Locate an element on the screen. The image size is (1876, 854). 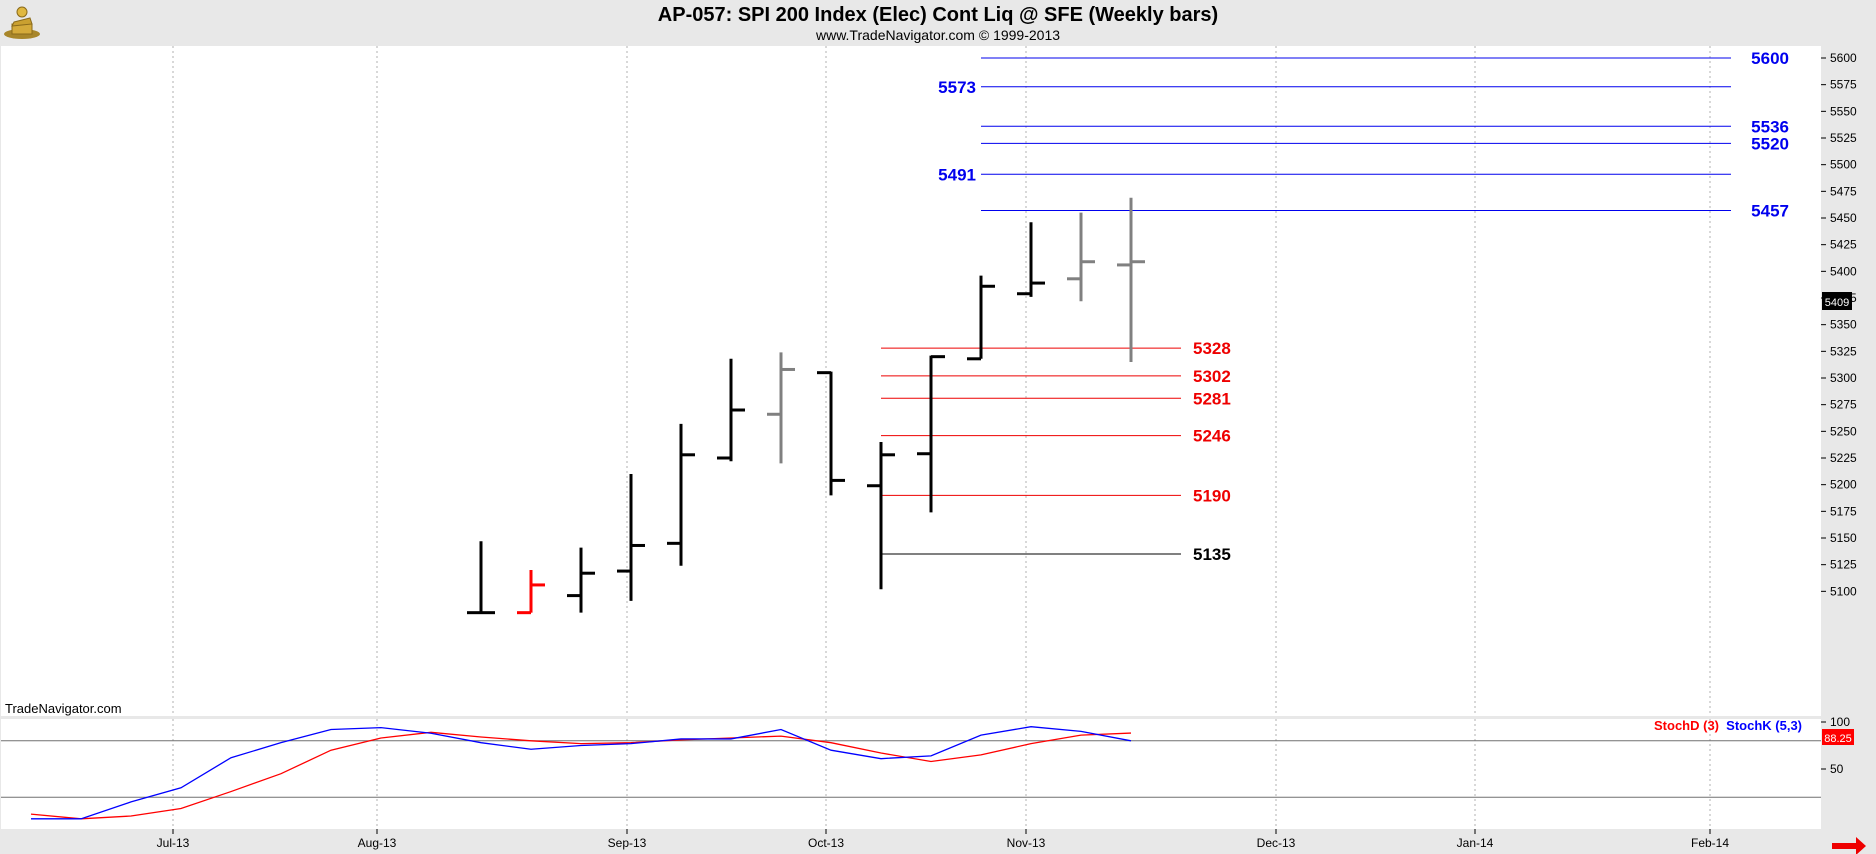
stochastic-y-axis: 50 100 is located at coordinates (1835, 745).